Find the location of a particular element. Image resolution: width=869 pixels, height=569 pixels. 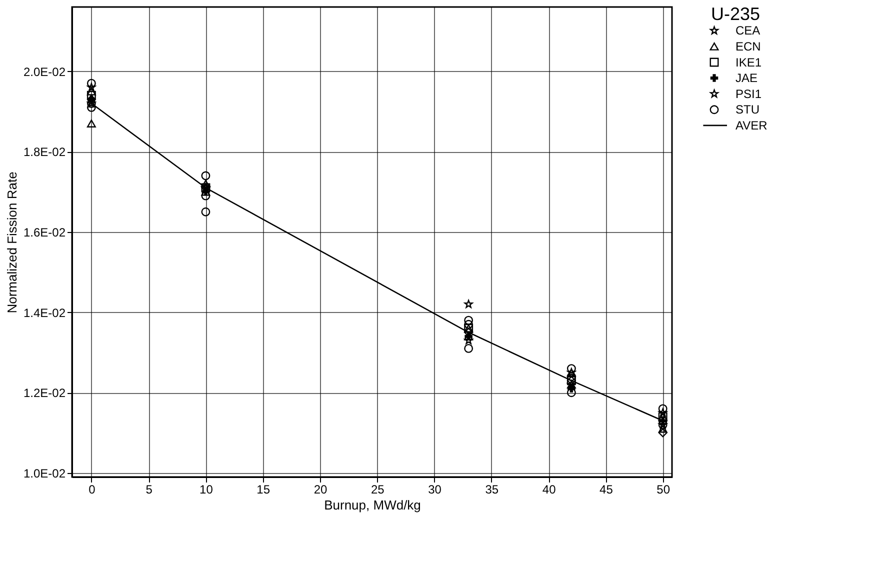

legend-label: STU is located at coordinates (748, 109).